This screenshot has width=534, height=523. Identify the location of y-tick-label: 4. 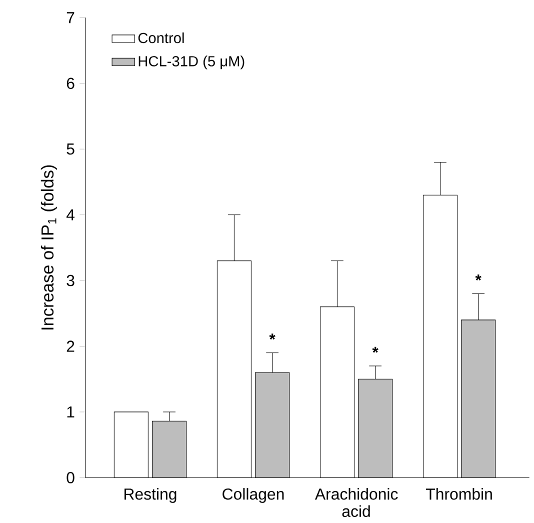
(70, 214).